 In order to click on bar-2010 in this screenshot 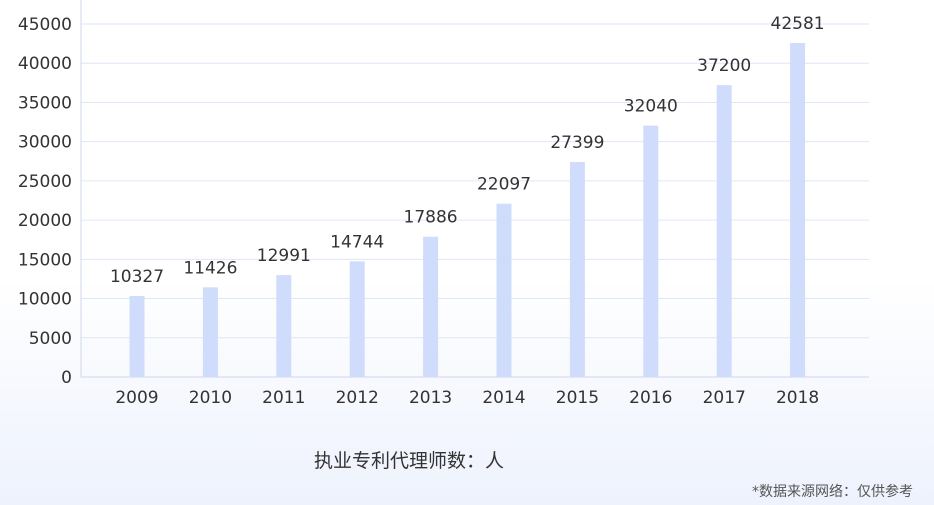, I will do `click(210, 332)`.